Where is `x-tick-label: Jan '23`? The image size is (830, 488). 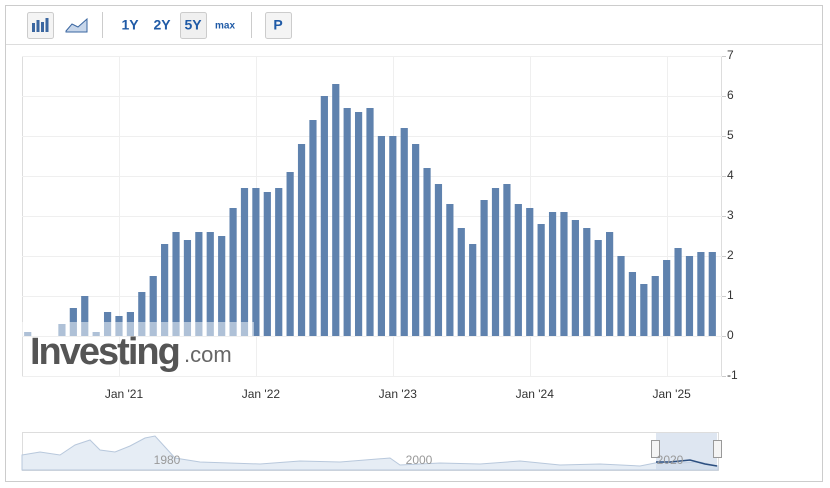 x-tick-label: Jan '23 is located at coordinates (398, 394).